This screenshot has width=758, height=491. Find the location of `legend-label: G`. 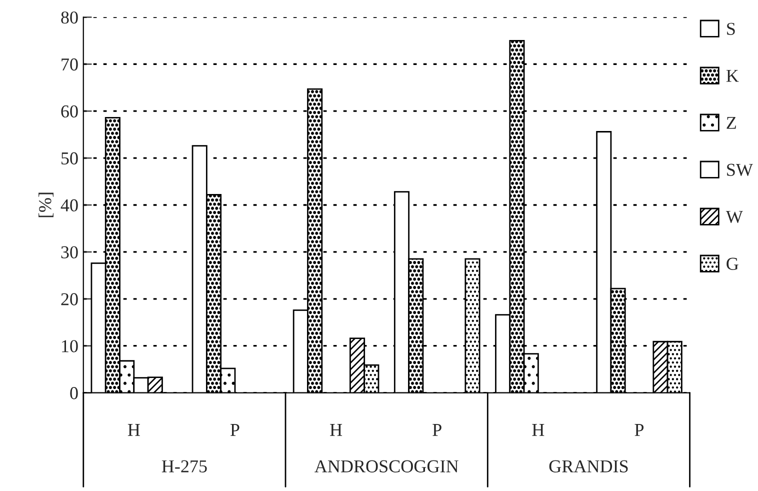

legend-label: G is located at coordinates (732, 264).